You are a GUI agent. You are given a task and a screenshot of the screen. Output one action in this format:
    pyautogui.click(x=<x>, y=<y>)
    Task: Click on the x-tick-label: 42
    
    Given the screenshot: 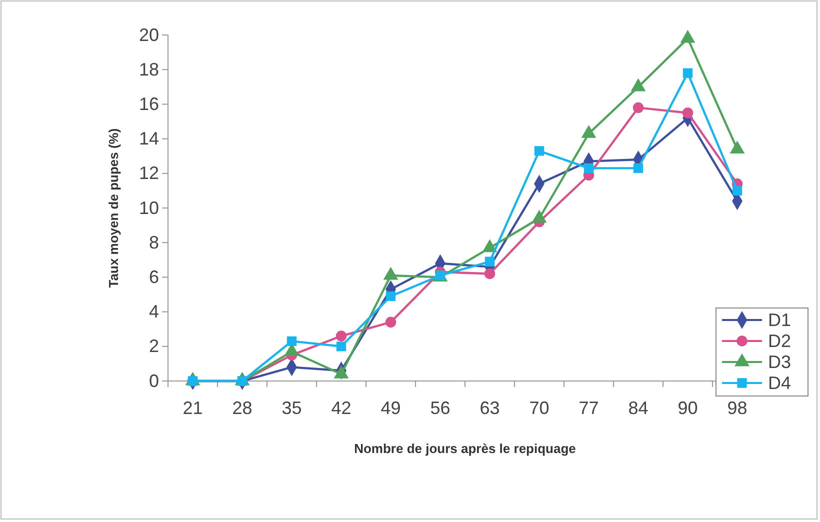 What is the action you would take?
    pyautogui.click(x=341, y=408)
    